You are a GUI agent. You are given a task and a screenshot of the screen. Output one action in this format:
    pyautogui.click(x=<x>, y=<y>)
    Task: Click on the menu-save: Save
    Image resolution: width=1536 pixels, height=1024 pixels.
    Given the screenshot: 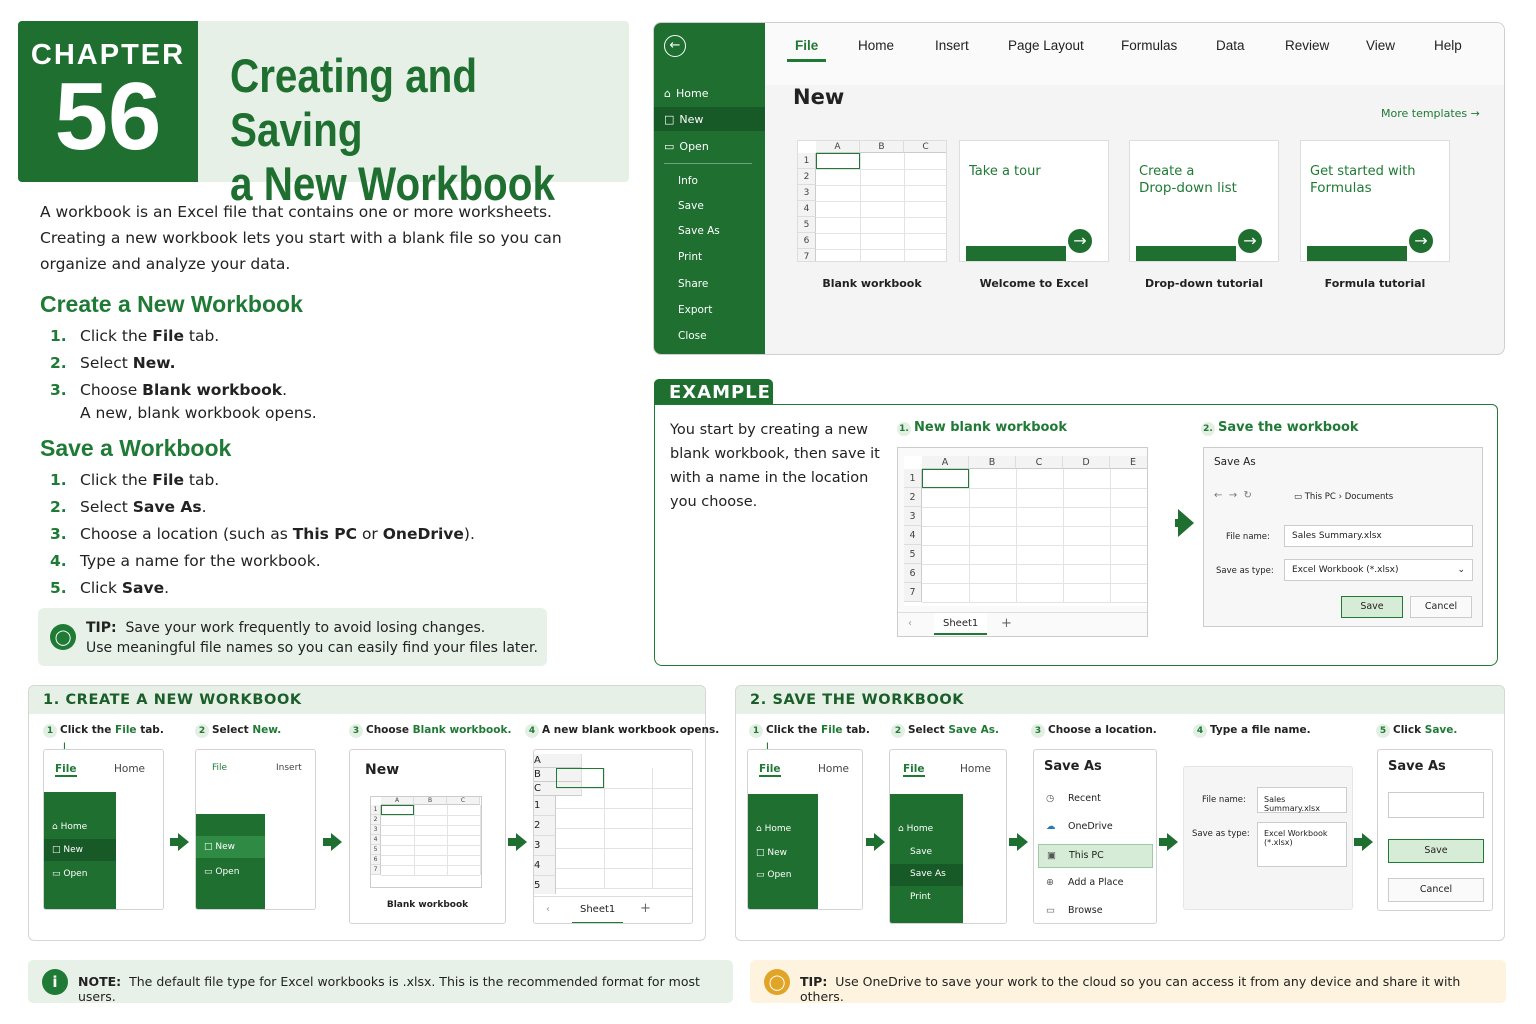 What is the action you would take?
    pyautogui.click(x=921, y=852)
    